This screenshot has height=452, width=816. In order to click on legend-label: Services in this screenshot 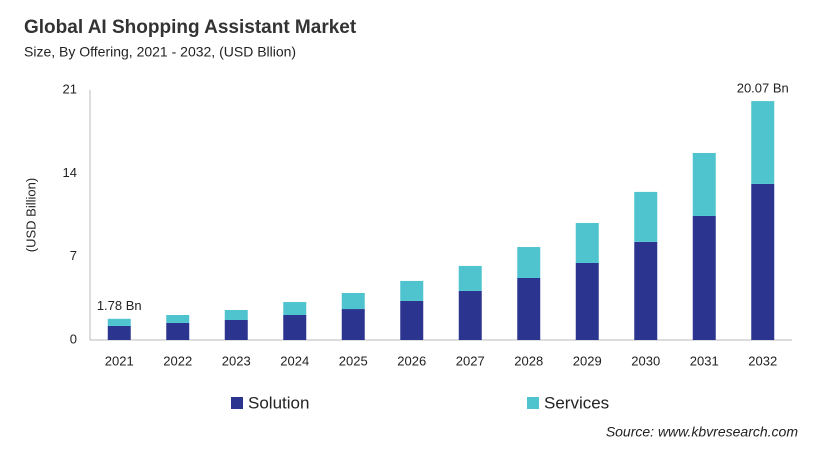, I will do `click(576, 402)`.